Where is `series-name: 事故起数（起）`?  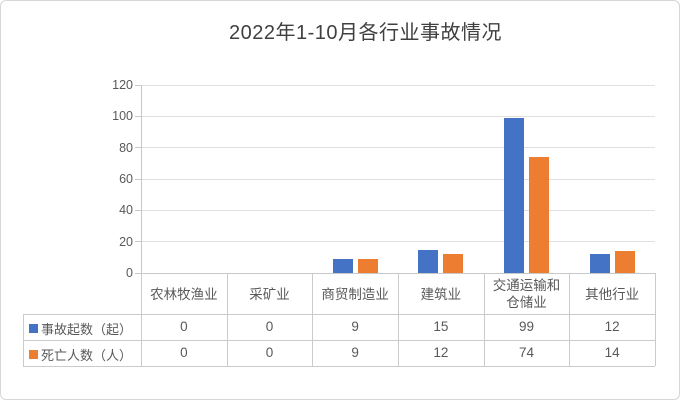 series-name: 事故起数（起） is located at coordinates (87, 329).